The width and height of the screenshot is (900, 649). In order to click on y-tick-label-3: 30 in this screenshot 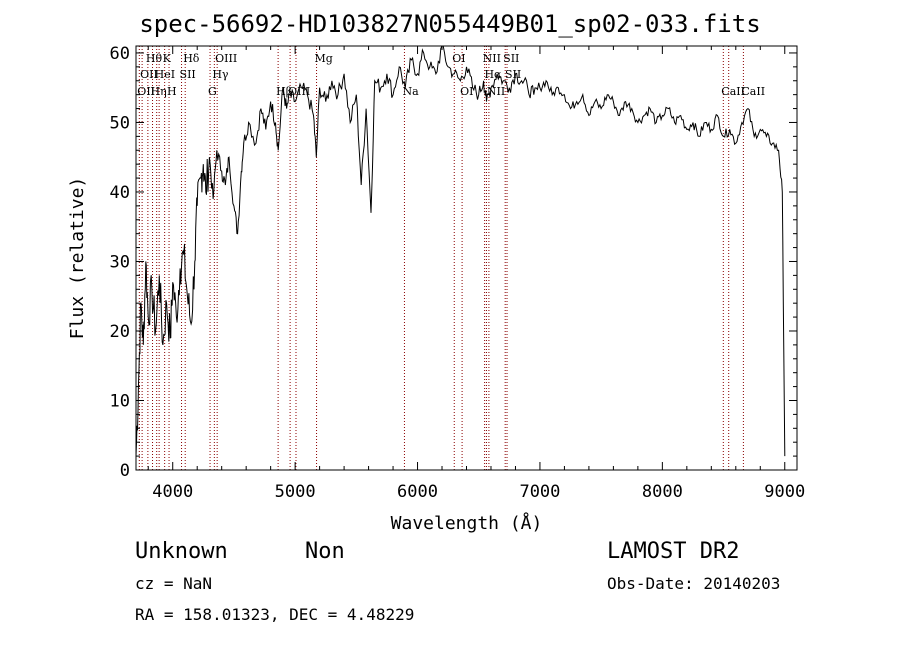, I will do `click(120, 262)`.